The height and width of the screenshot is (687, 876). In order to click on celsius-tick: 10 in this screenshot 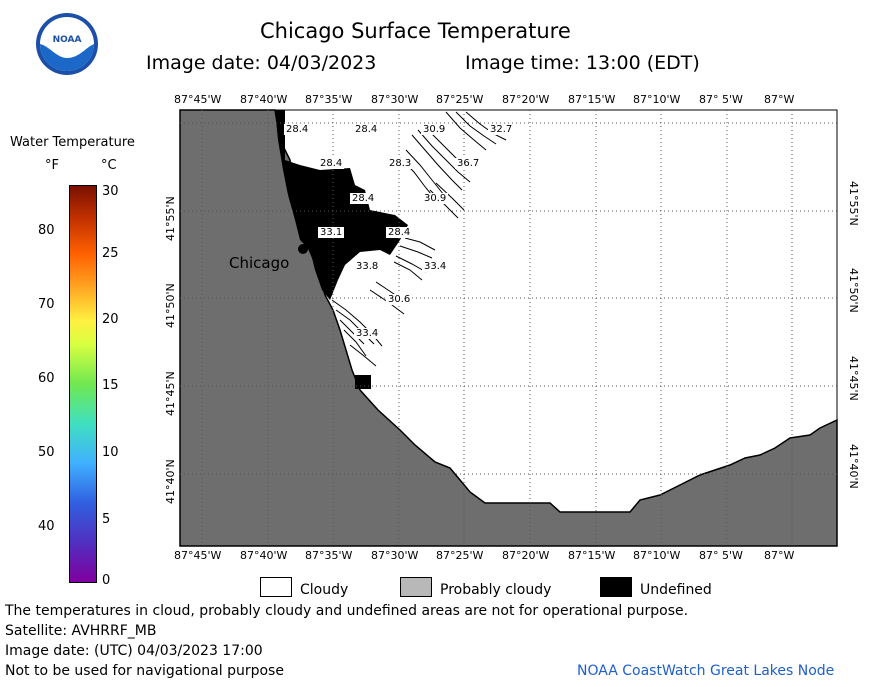, I will do `click(110, 452)`.